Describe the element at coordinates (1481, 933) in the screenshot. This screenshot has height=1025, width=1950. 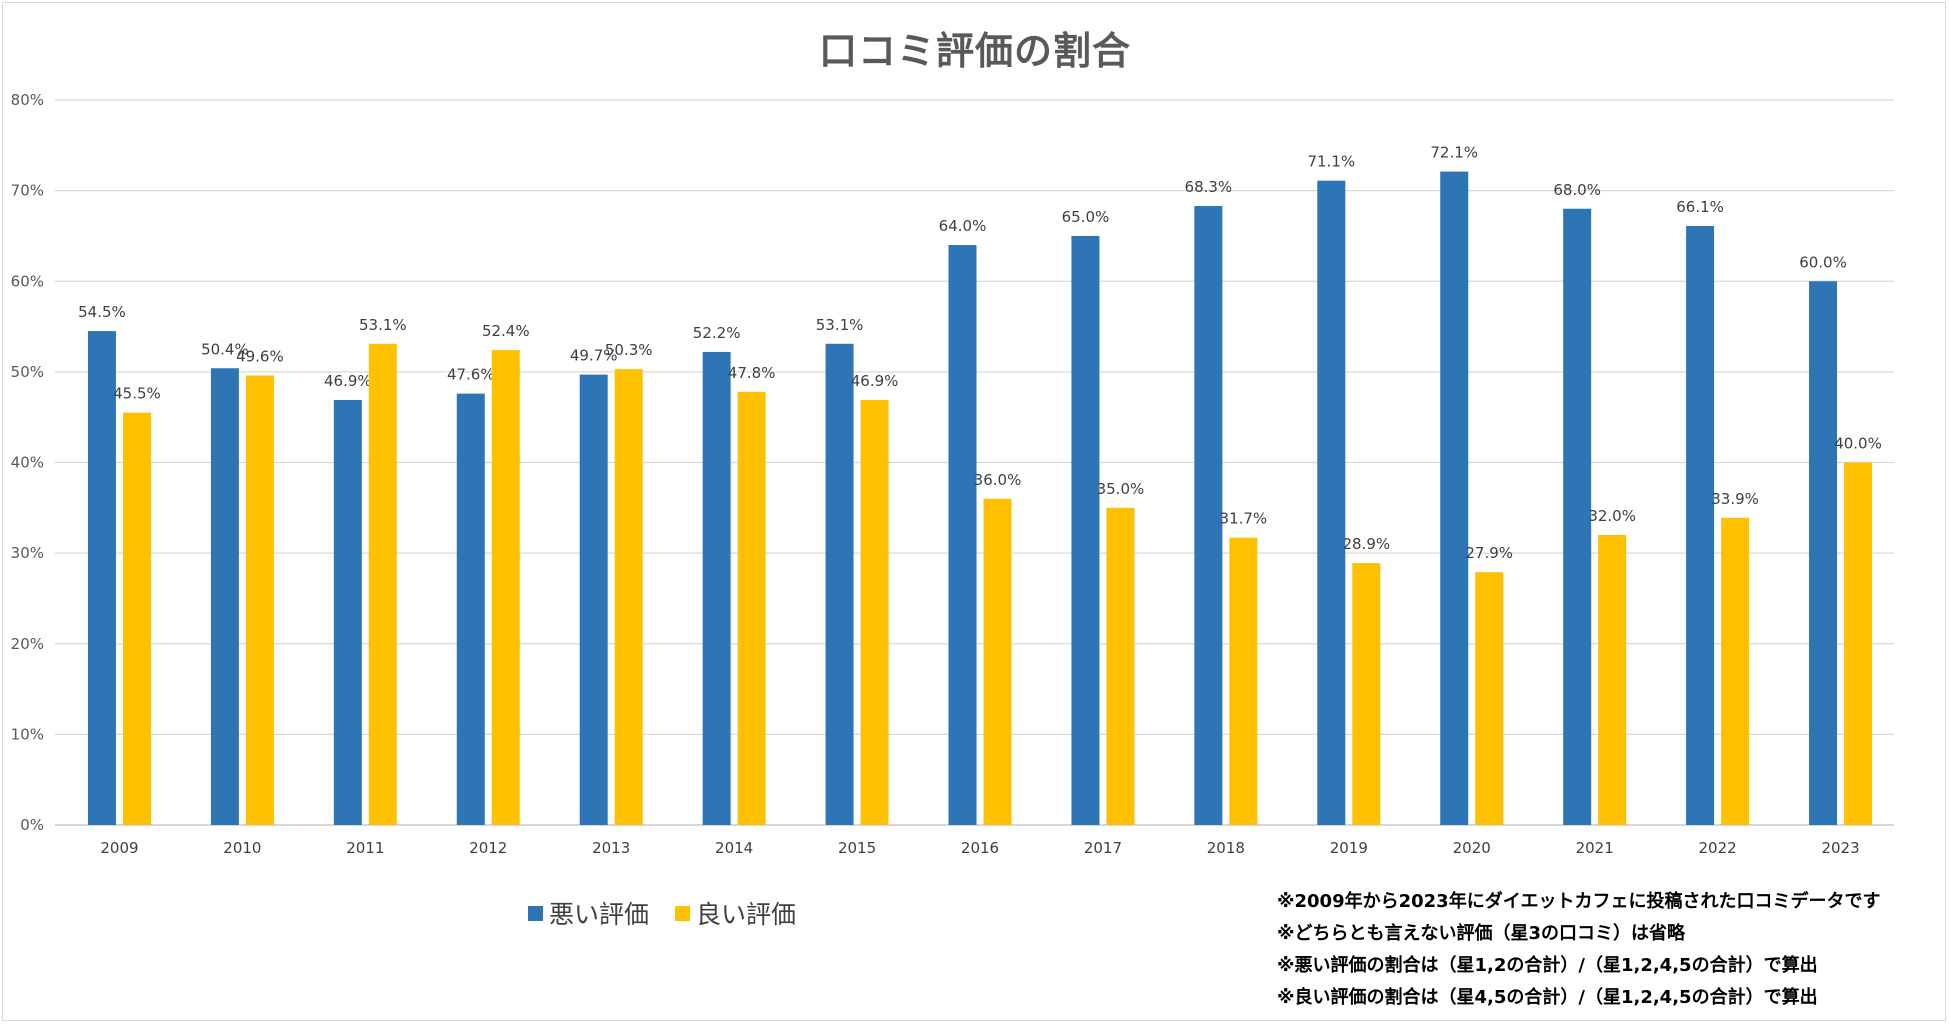
I see `footnote: ※どちらとも言えない評価（星3の口コミ）は省略` at that location.